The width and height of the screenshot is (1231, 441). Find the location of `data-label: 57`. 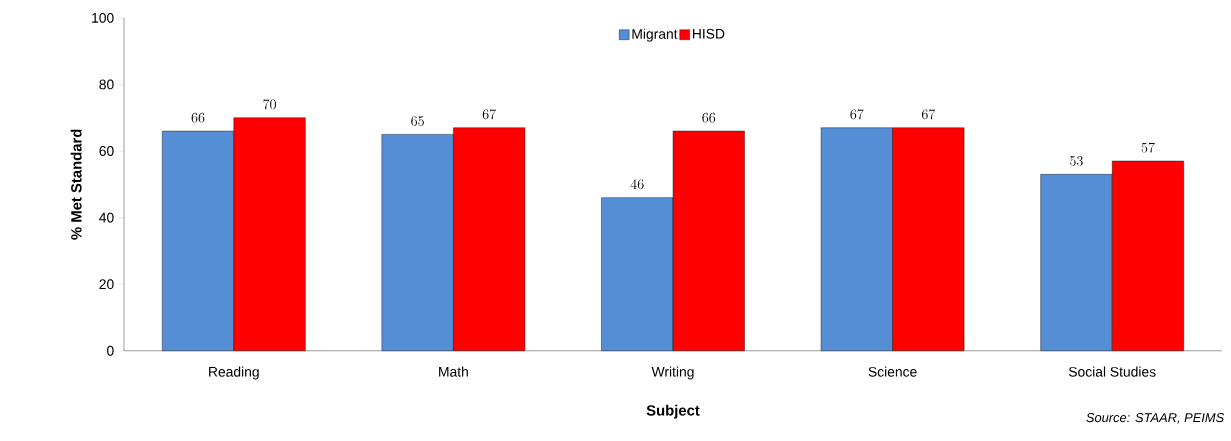

data-label: 57 is located at coordinates (1148, 147).